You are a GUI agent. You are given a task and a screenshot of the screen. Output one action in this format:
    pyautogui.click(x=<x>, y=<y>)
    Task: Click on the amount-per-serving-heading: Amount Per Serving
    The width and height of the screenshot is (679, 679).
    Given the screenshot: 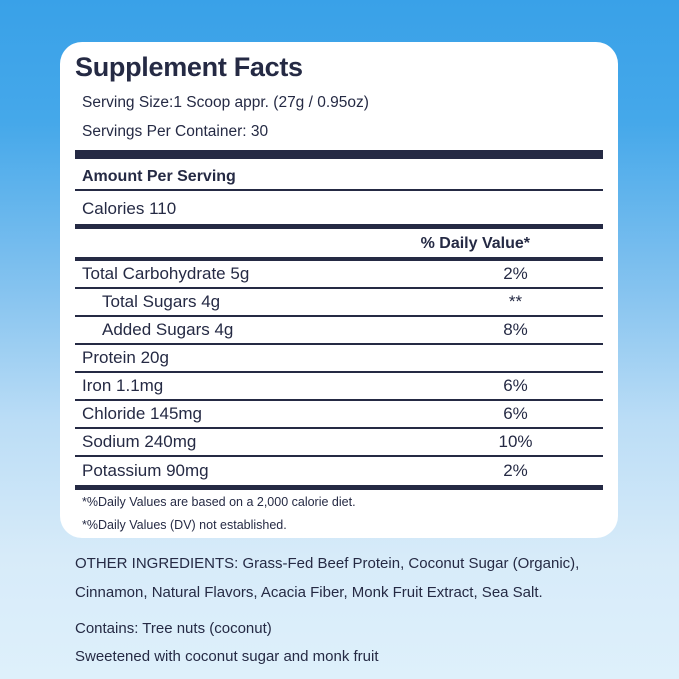 What is the action you would take?
    pyautogui.click(x=159, y=176)
    